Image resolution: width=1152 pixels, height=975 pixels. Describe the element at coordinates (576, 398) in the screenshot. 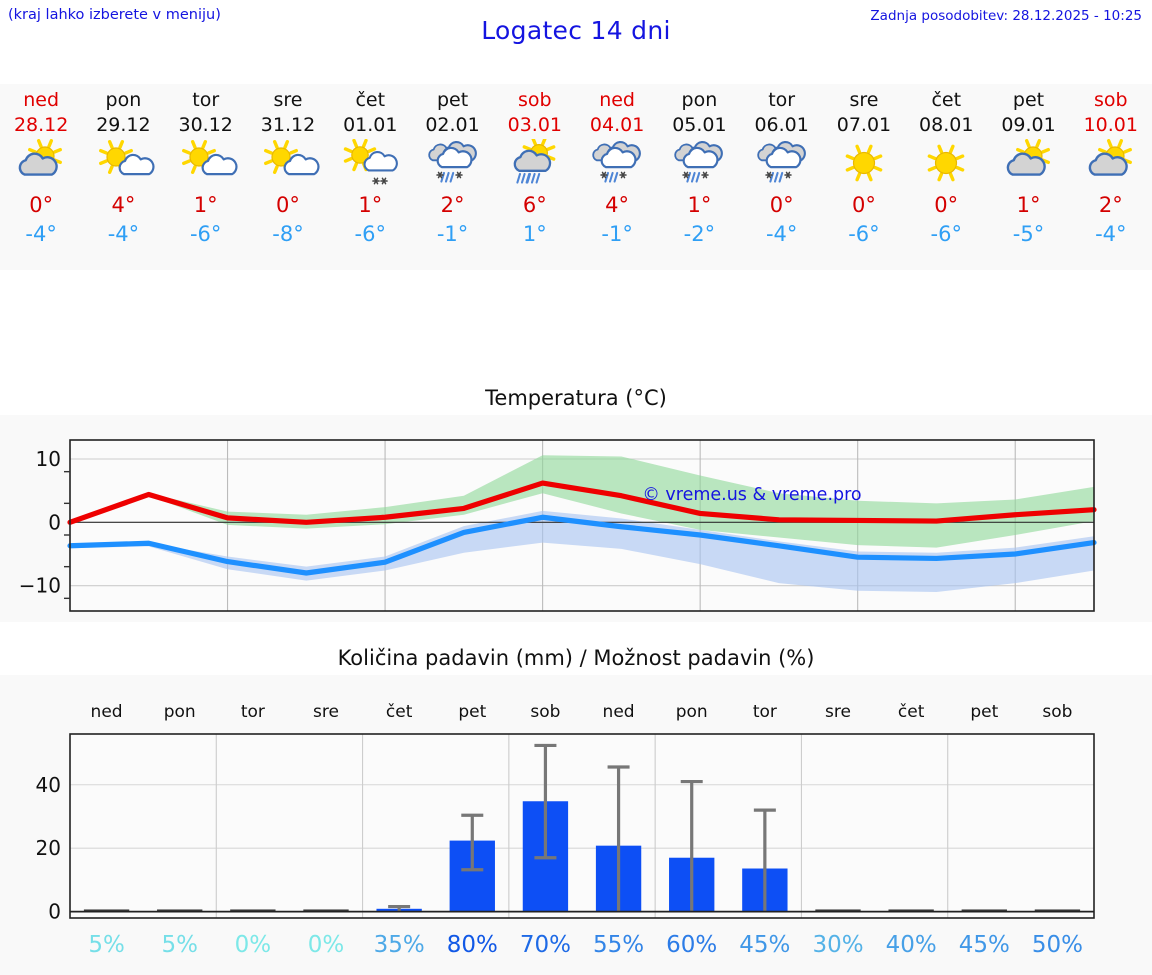

I see `temperature-chart-title: Temperatura (°C)` at that location.